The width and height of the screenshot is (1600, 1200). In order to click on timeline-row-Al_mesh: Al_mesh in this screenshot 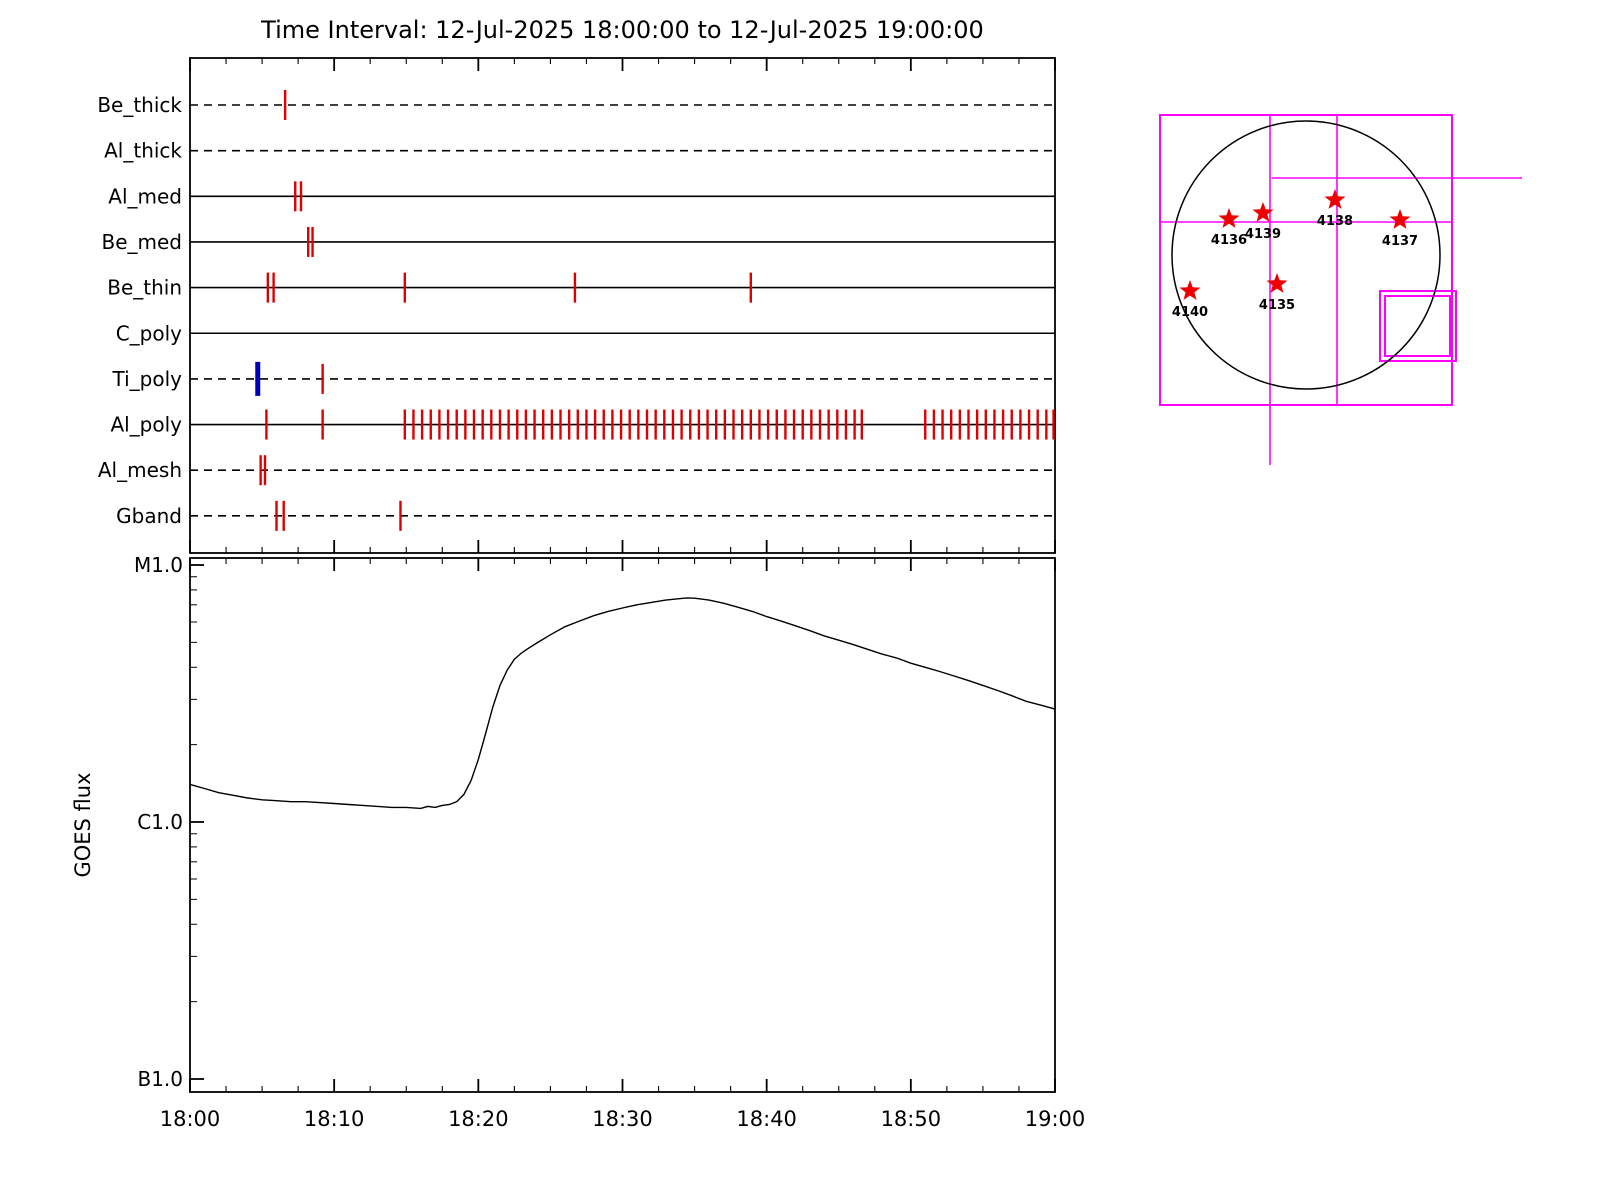, I will do `click(576, 470)`.